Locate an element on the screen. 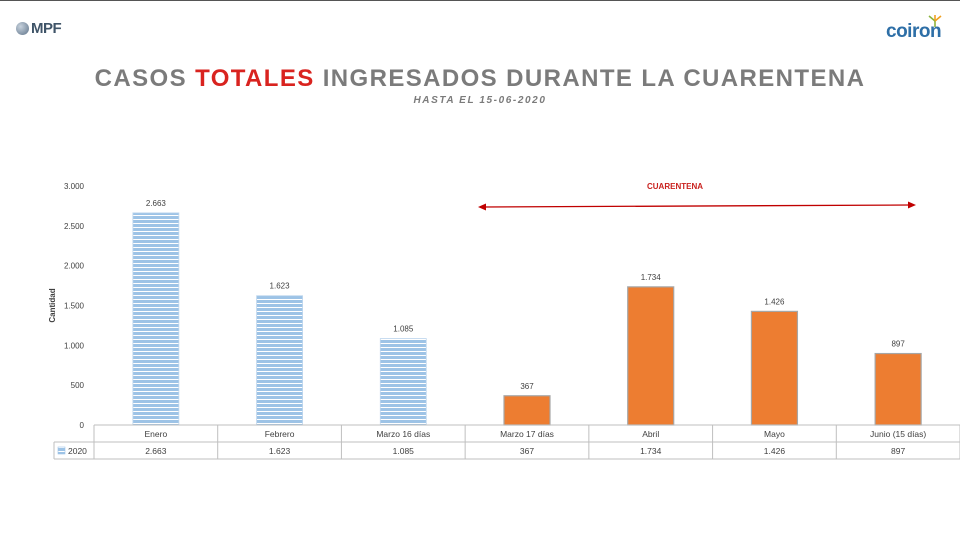 The width and height of the screenshot is (960, 540). bar-data-label: 2.663 is located at coordinates (156, 203).